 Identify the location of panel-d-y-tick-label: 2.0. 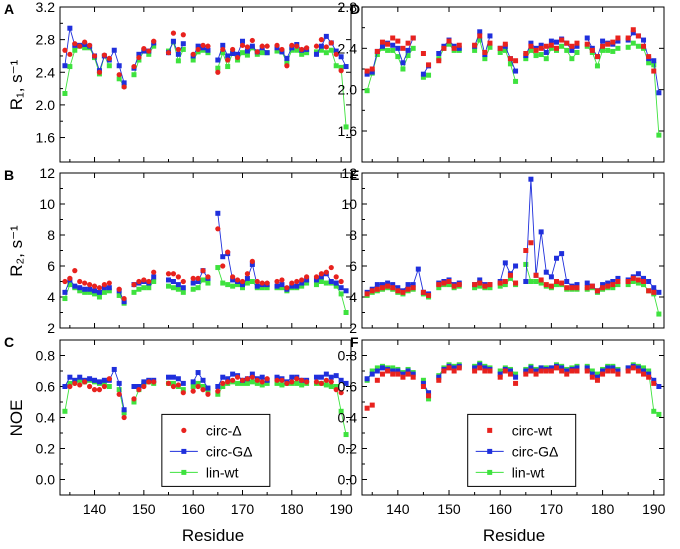
(348, 90).